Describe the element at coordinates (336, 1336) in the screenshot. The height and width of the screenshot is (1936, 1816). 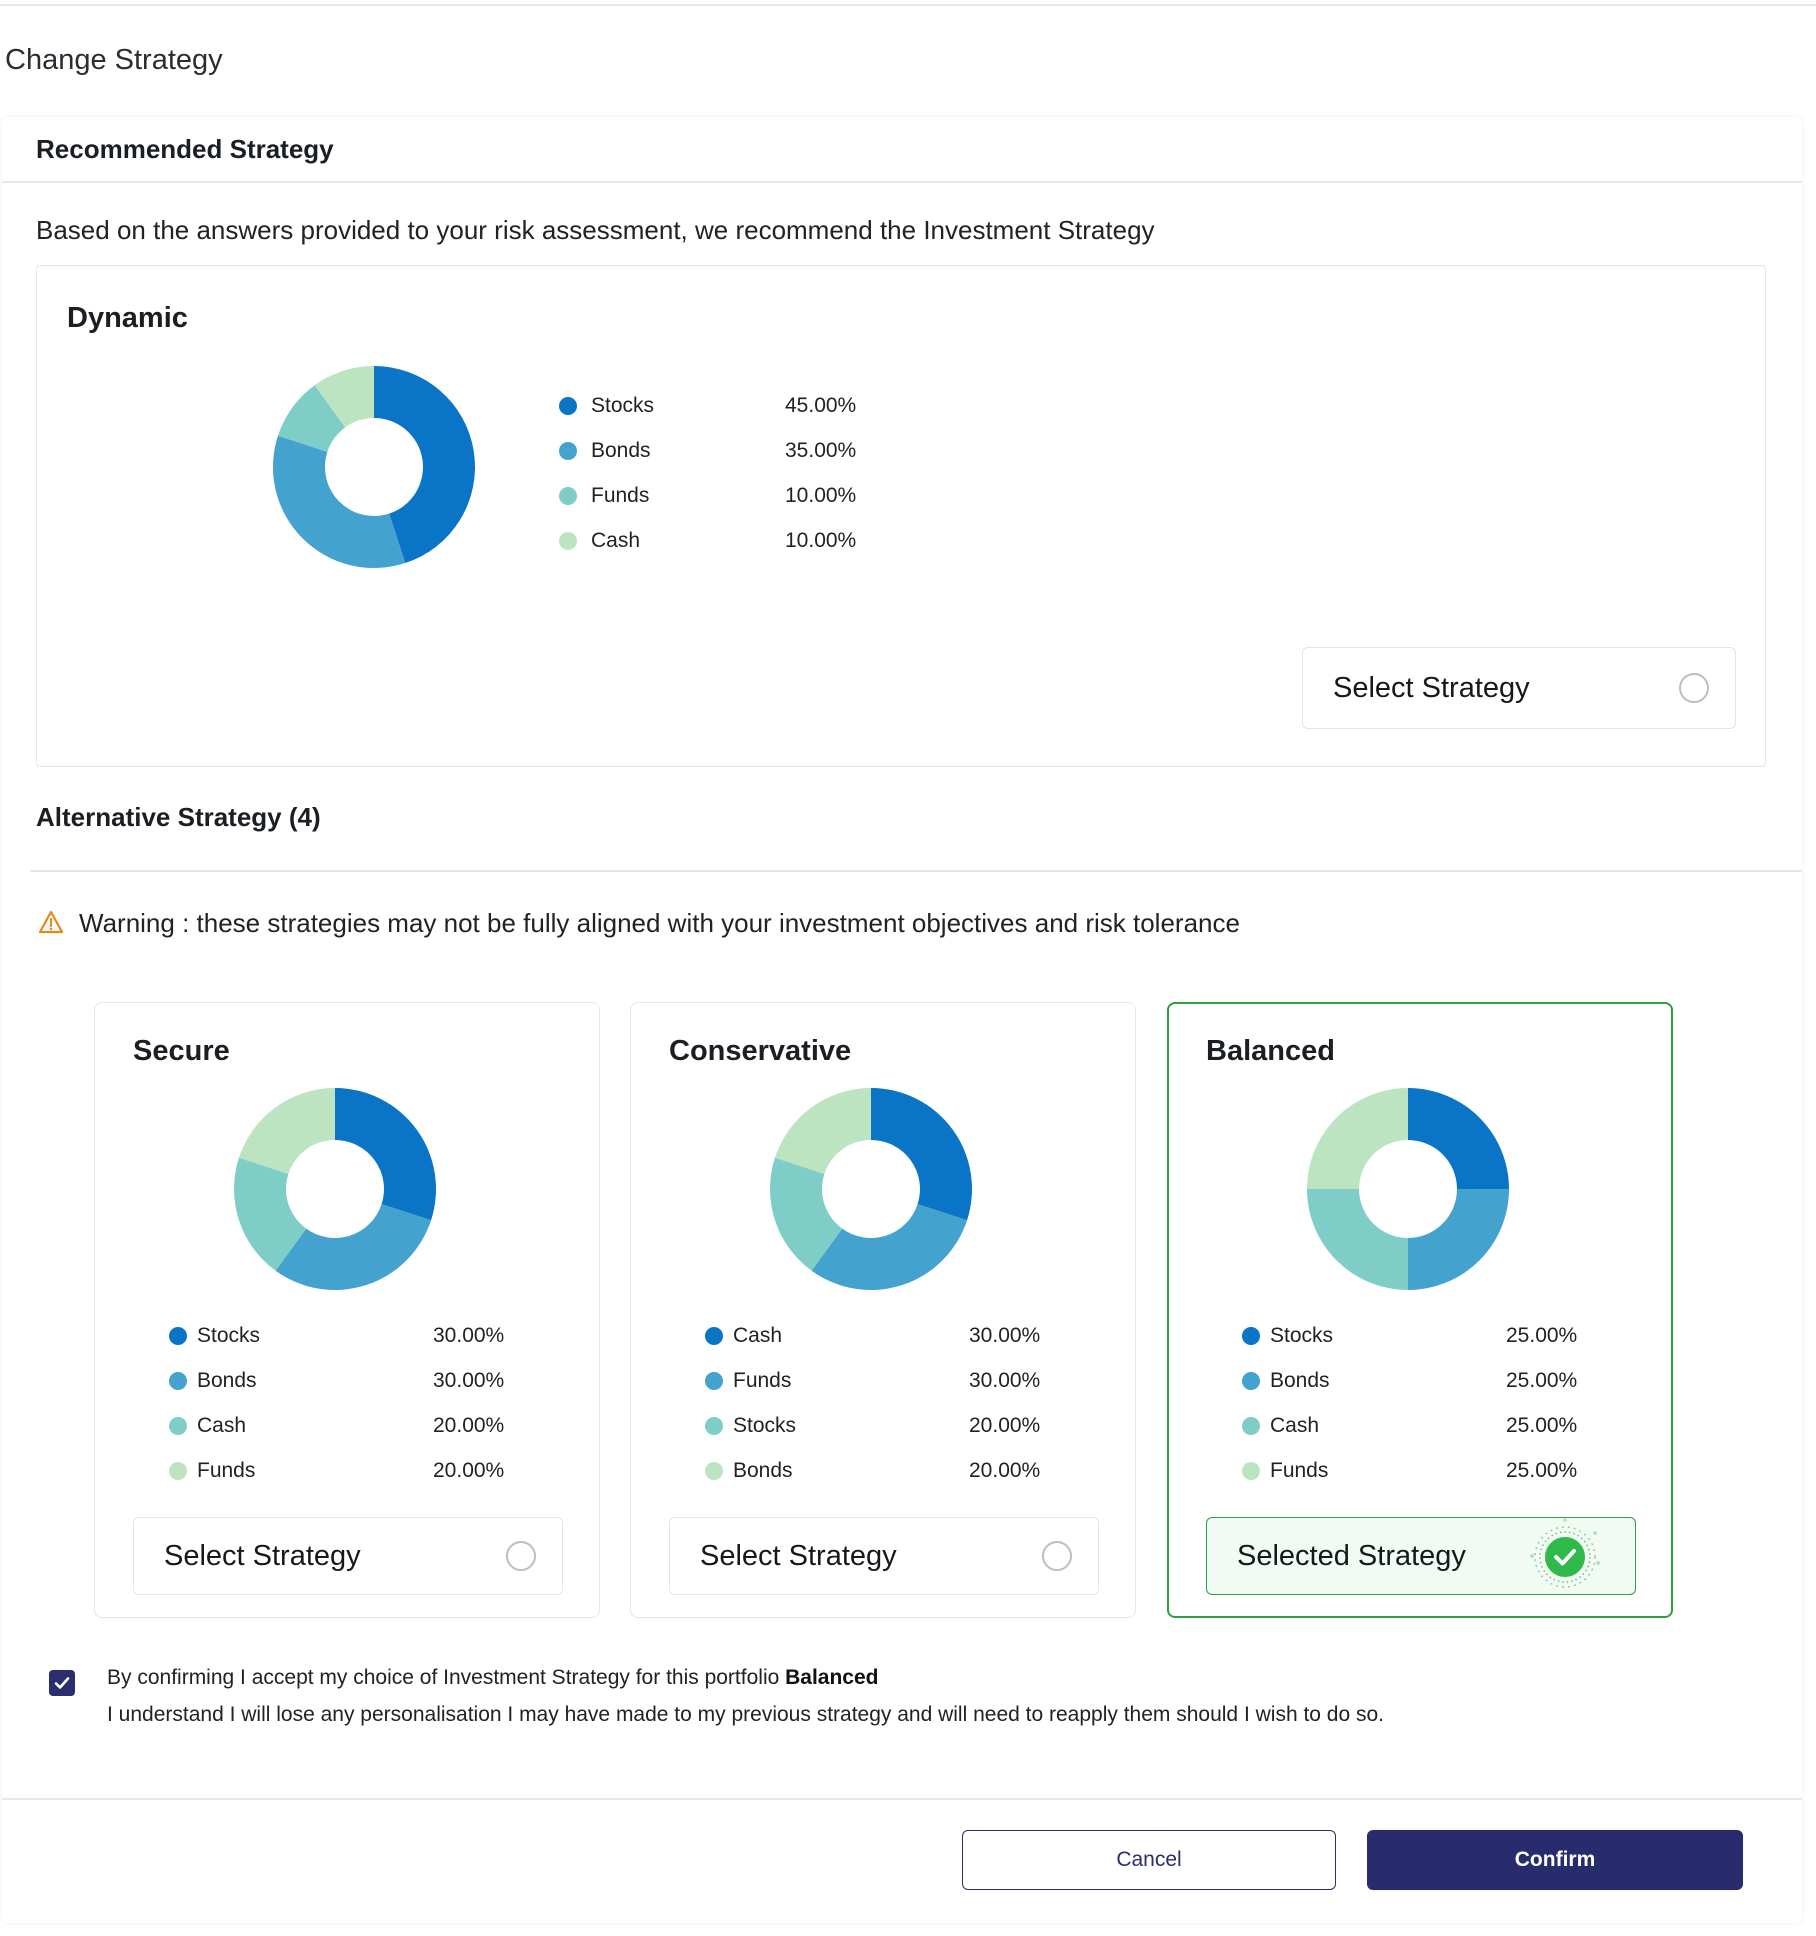
I see `legend-item: Stocks 30.00%` at that location.